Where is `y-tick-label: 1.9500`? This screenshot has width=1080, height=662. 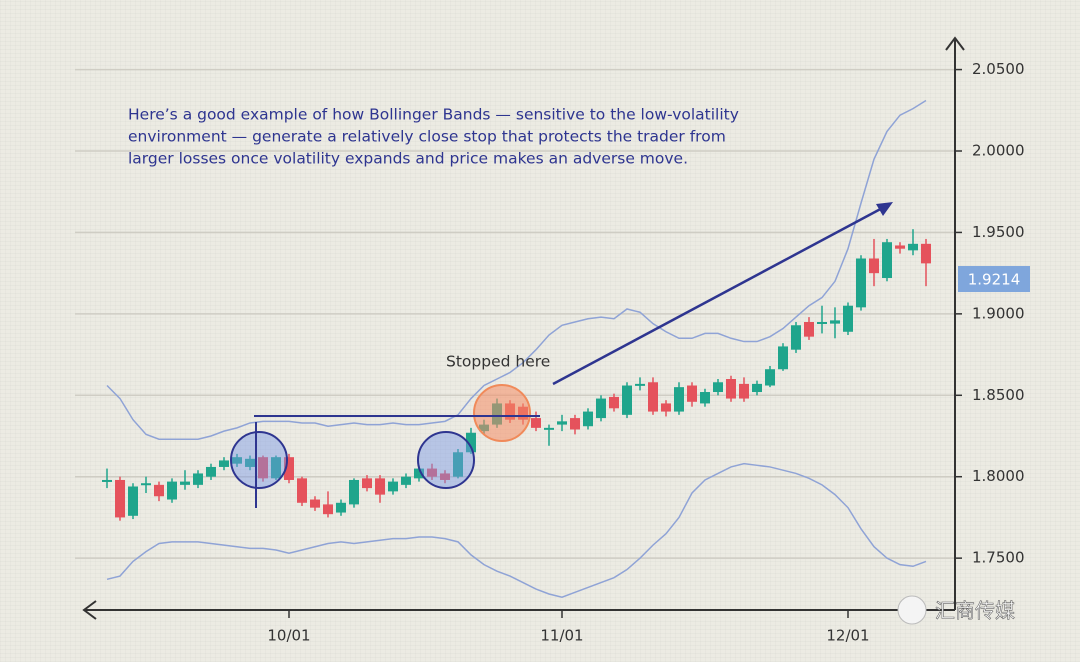 y-tick-label: 1.9500 is located at coordinates (998, 232).